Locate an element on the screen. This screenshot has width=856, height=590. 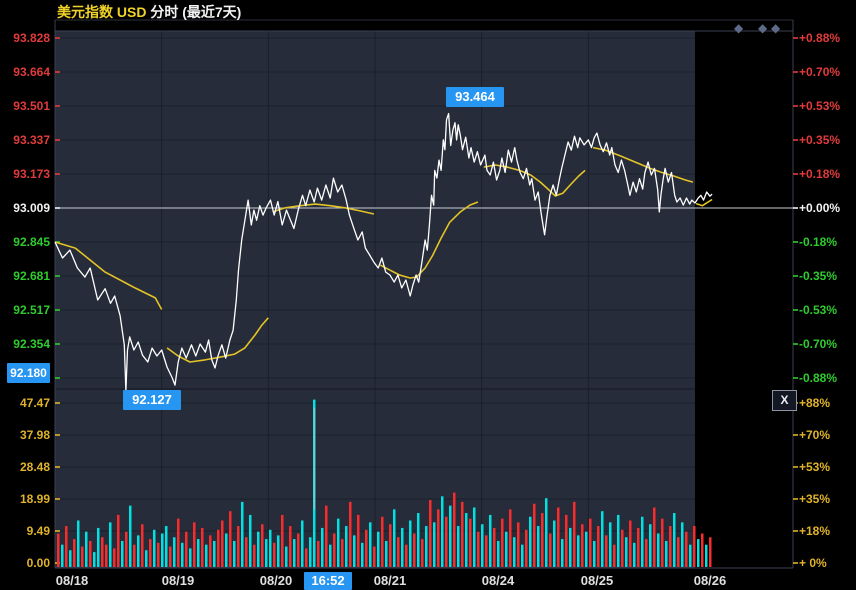
chart-title-symbol: 美元指数 USD is located at coordinates (102, 12).